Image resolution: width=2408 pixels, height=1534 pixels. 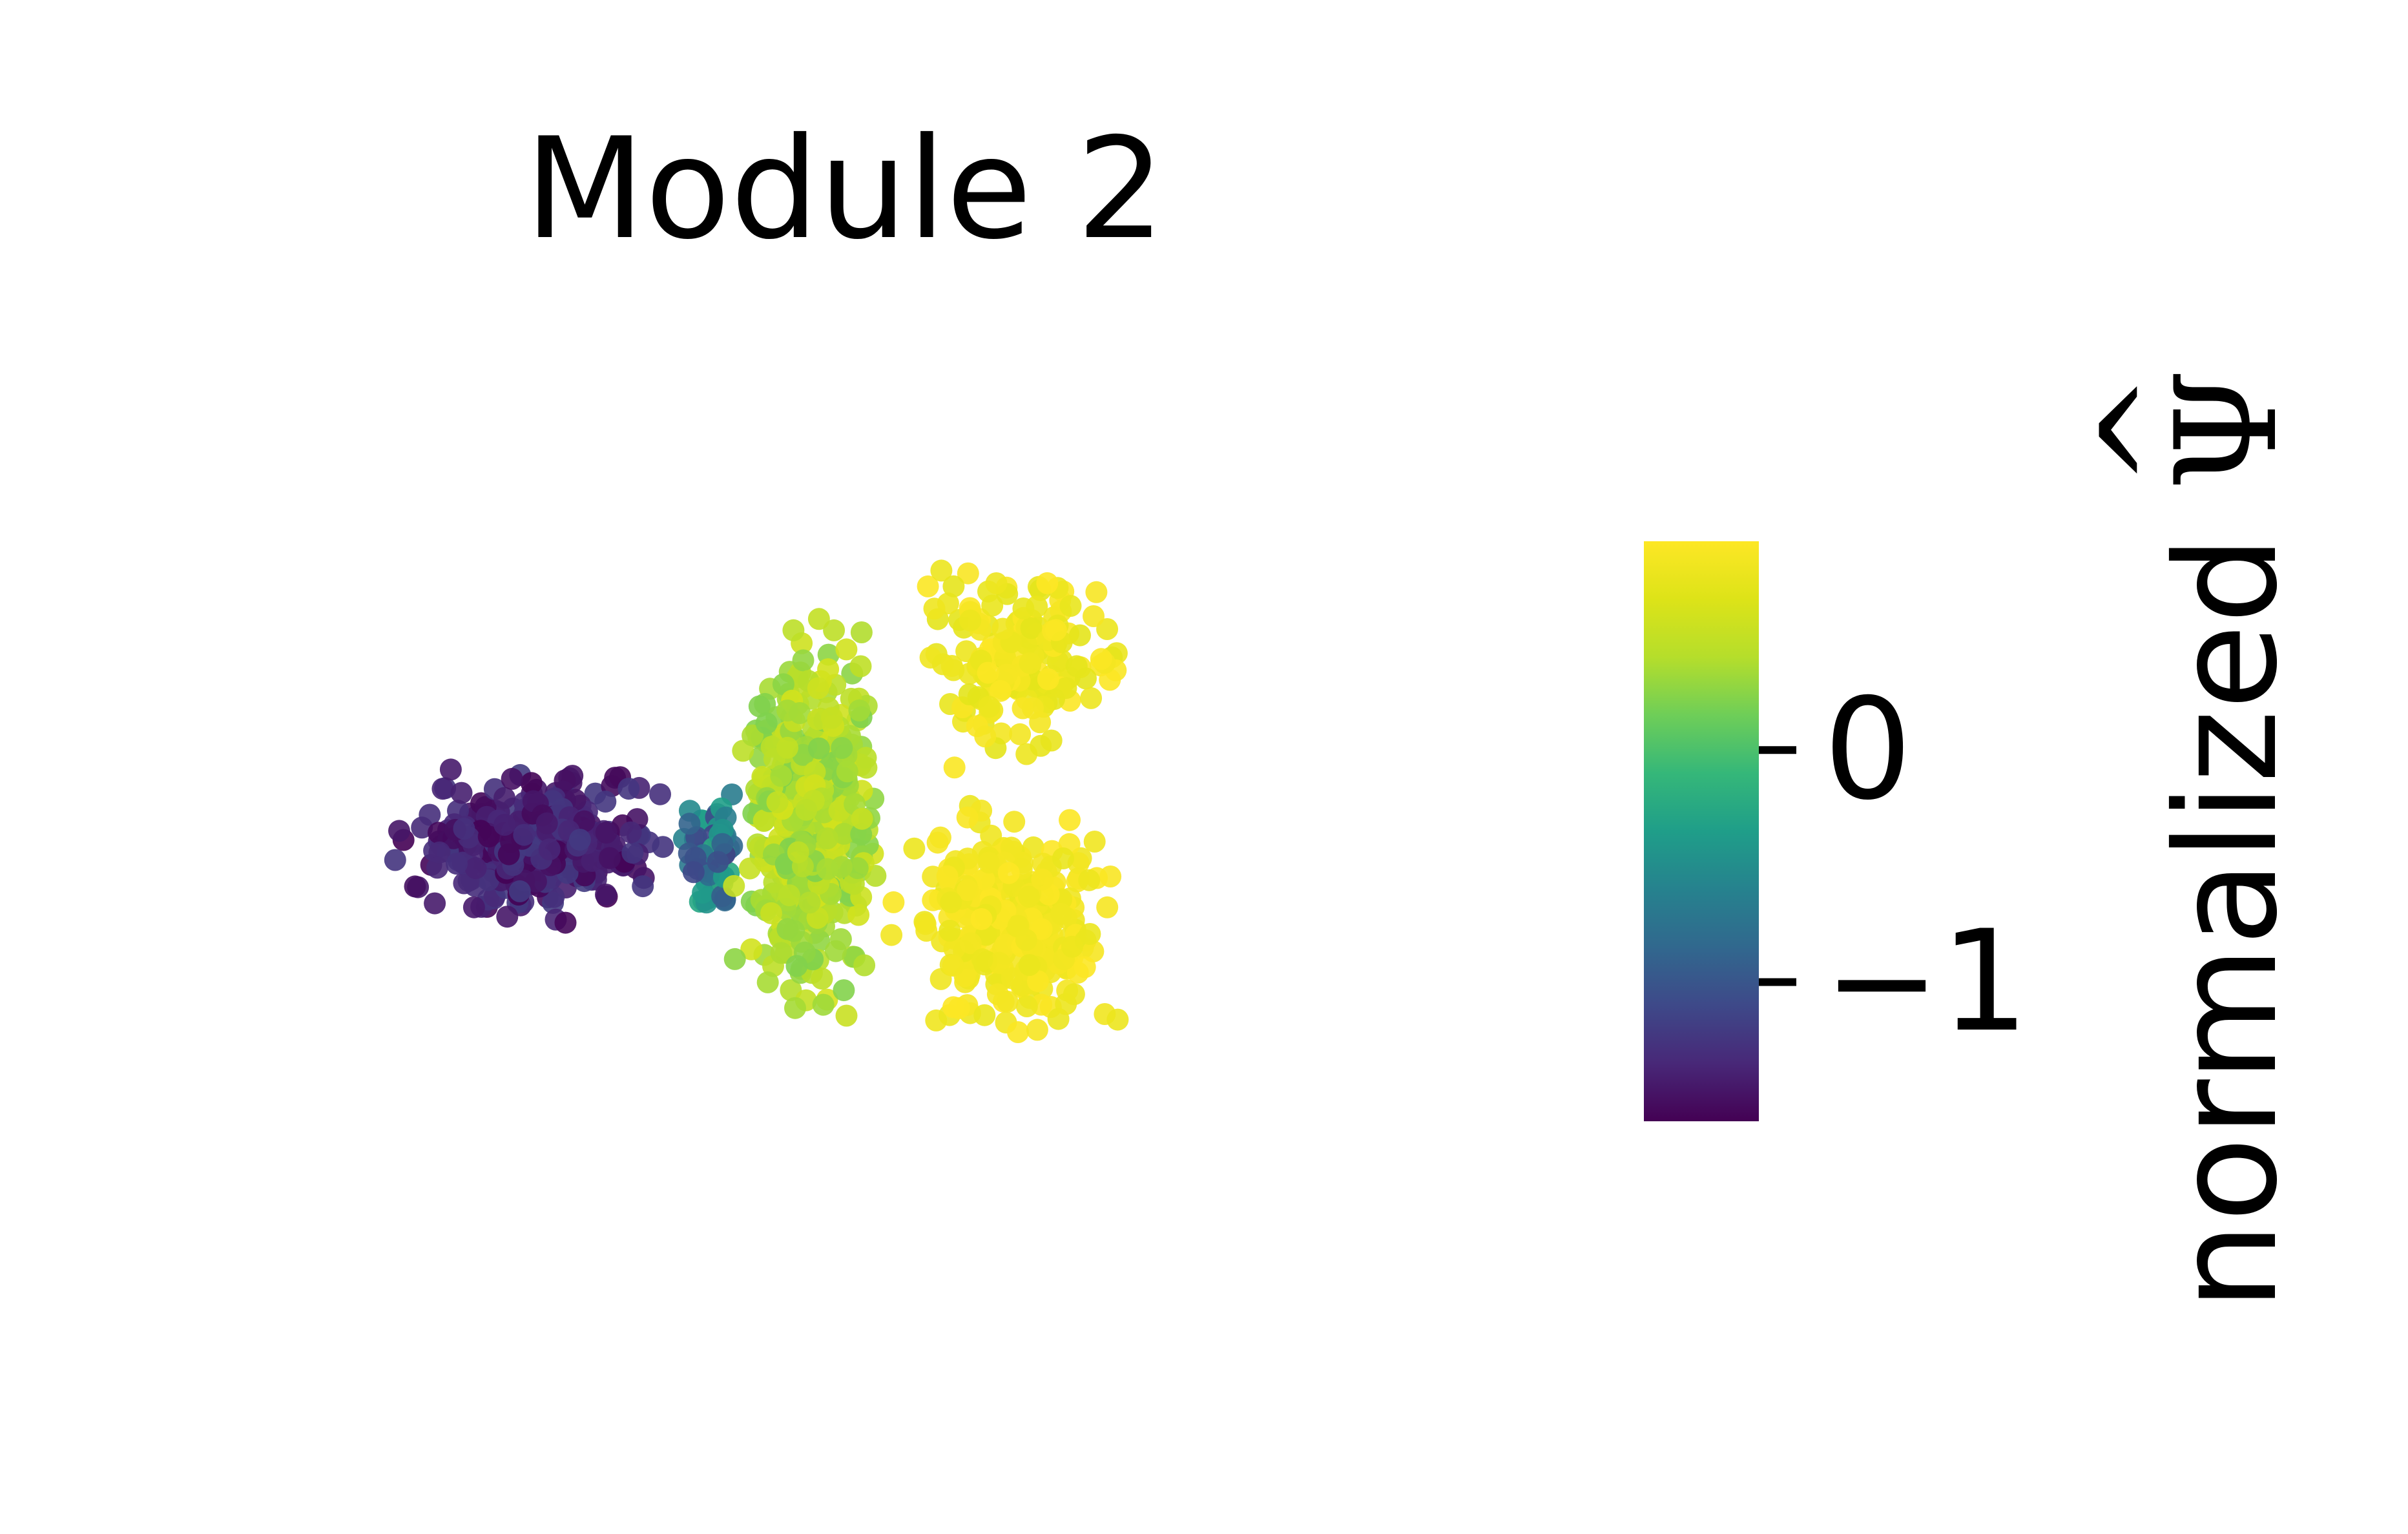 I want to click on colorbar-ticks, so click(x=1777, y=866).